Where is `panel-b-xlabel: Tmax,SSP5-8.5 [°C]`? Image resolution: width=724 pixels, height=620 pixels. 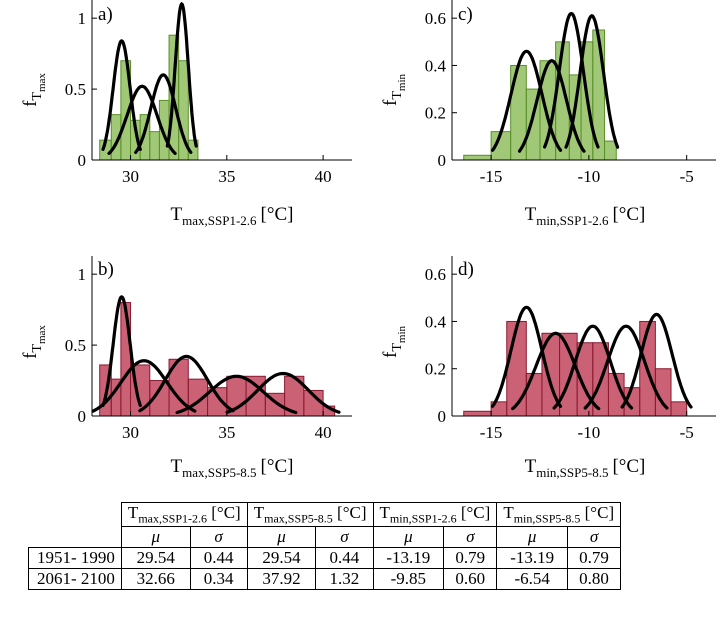 panel-b-xlabel: Tmax,SSP5-8.5 [°C] is located at coordinates (232, 468).